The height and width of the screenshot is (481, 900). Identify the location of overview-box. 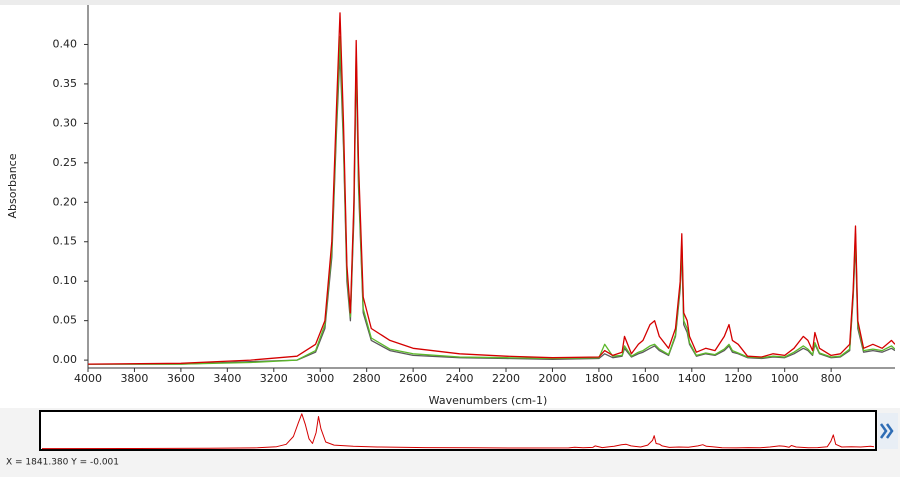
(458, 430).